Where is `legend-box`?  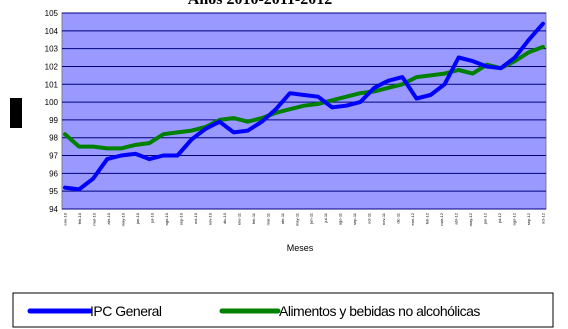 legend-box is located at coordinates (283, 310).